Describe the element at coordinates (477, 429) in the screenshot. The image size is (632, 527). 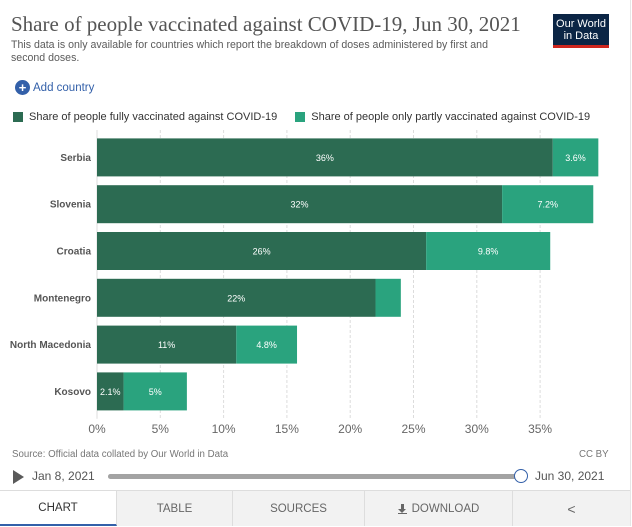
I see `x-tick-label: 30%` at that location.